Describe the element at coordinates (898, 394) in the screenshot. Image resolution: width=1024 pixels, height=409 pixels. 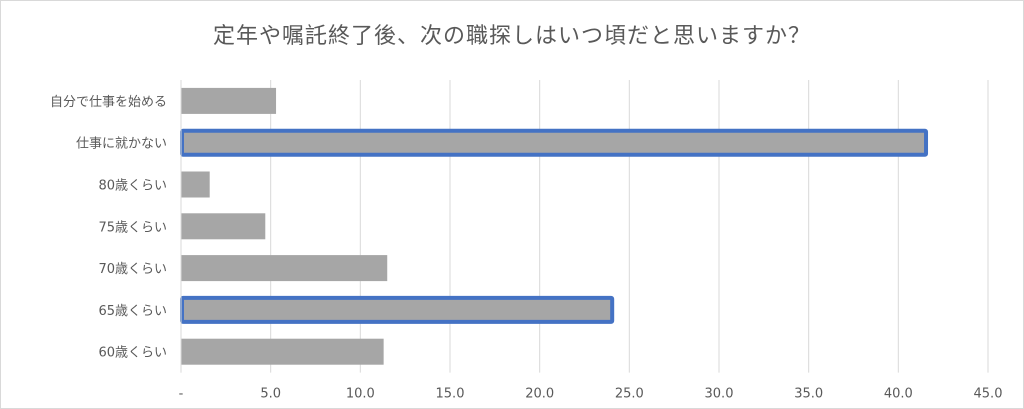
I see `x-tick-label: 40.0` at that location.